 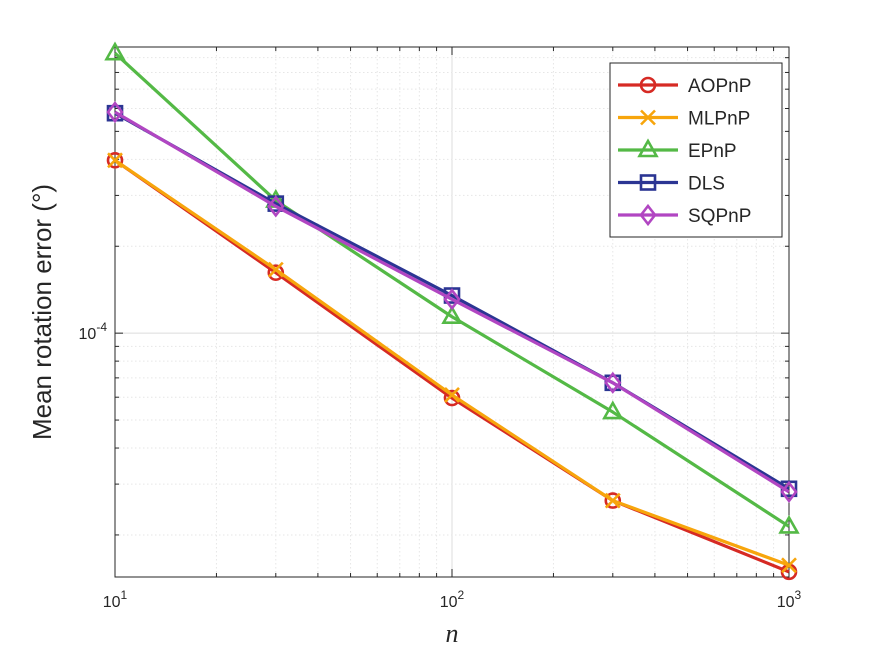 What do you see at coordinates (712, 151) in the screenshot?
I see `legend-label: EPnP` at bounding box center [712, 151].